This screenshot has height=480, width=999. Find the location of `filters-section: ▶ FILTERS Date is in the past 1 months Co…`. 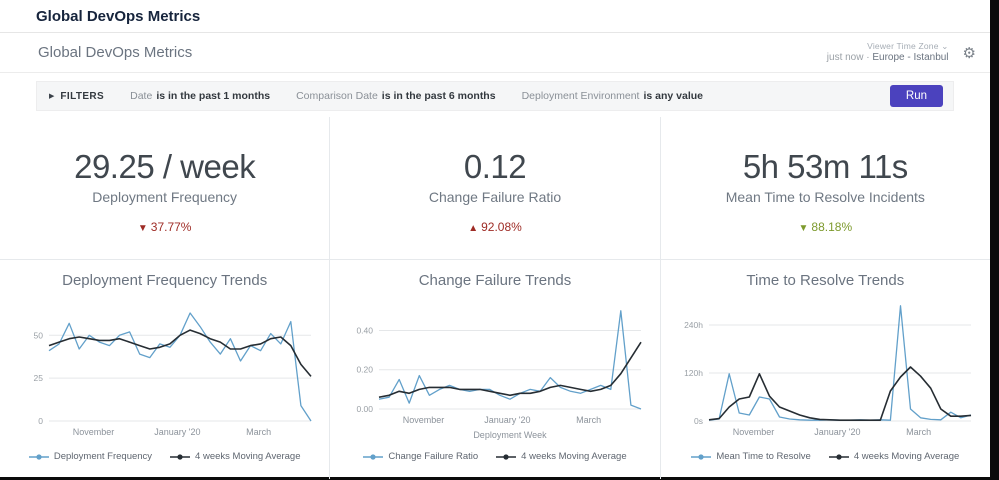

filters-section: ▶ FILTERS Date is in the past 1 months Co… is located at coordinates (495, 95).